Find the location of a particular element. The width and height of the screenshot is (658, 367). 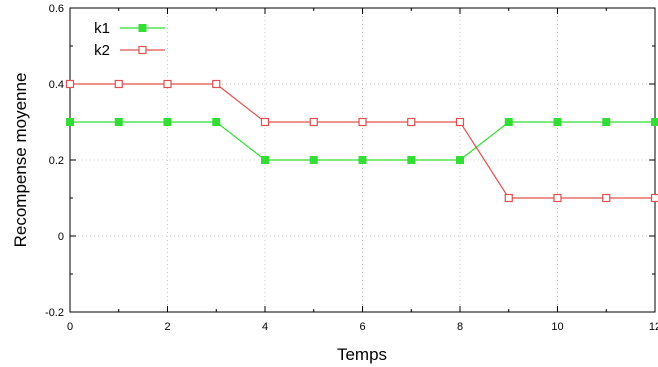

x-tick-label: 4 is located at coordinates (265, 327).